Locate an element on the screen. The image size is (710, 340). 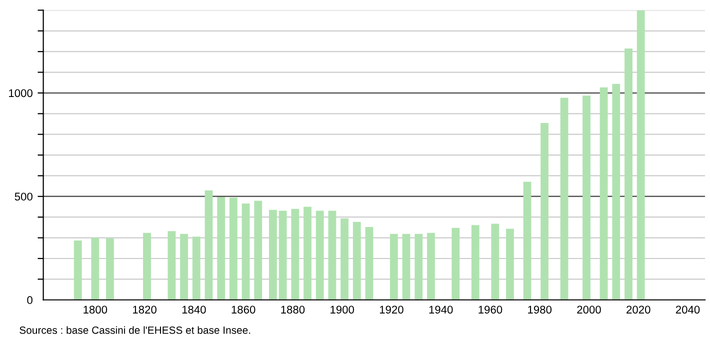
x-tick-label: 1980 is located at coordinates (540, 310).